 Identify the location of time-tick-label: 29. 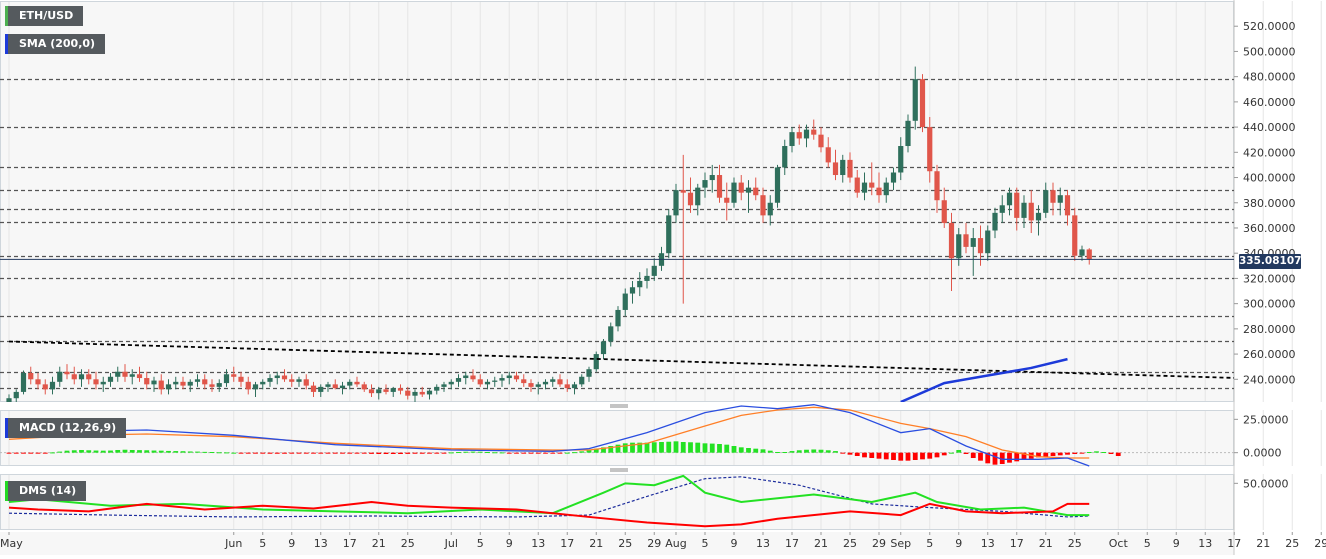
(879, 543).